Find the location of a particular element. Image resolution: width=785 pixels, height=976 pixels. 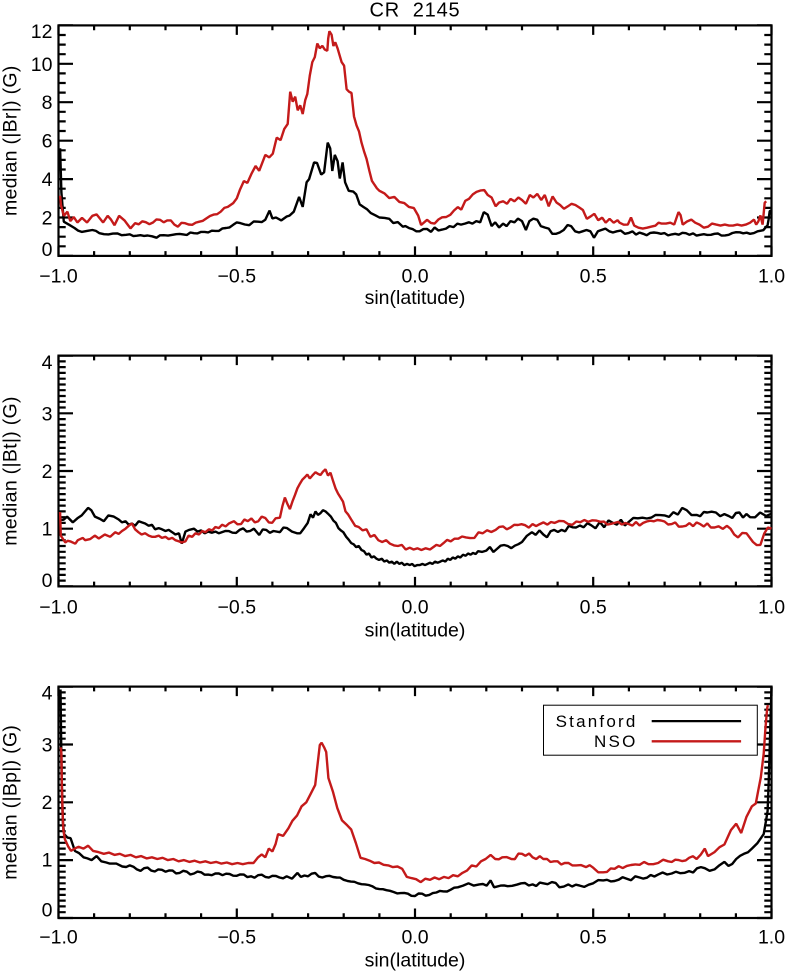

svg-text: median (|Br|) (G) is located at coordinates (11, 140).